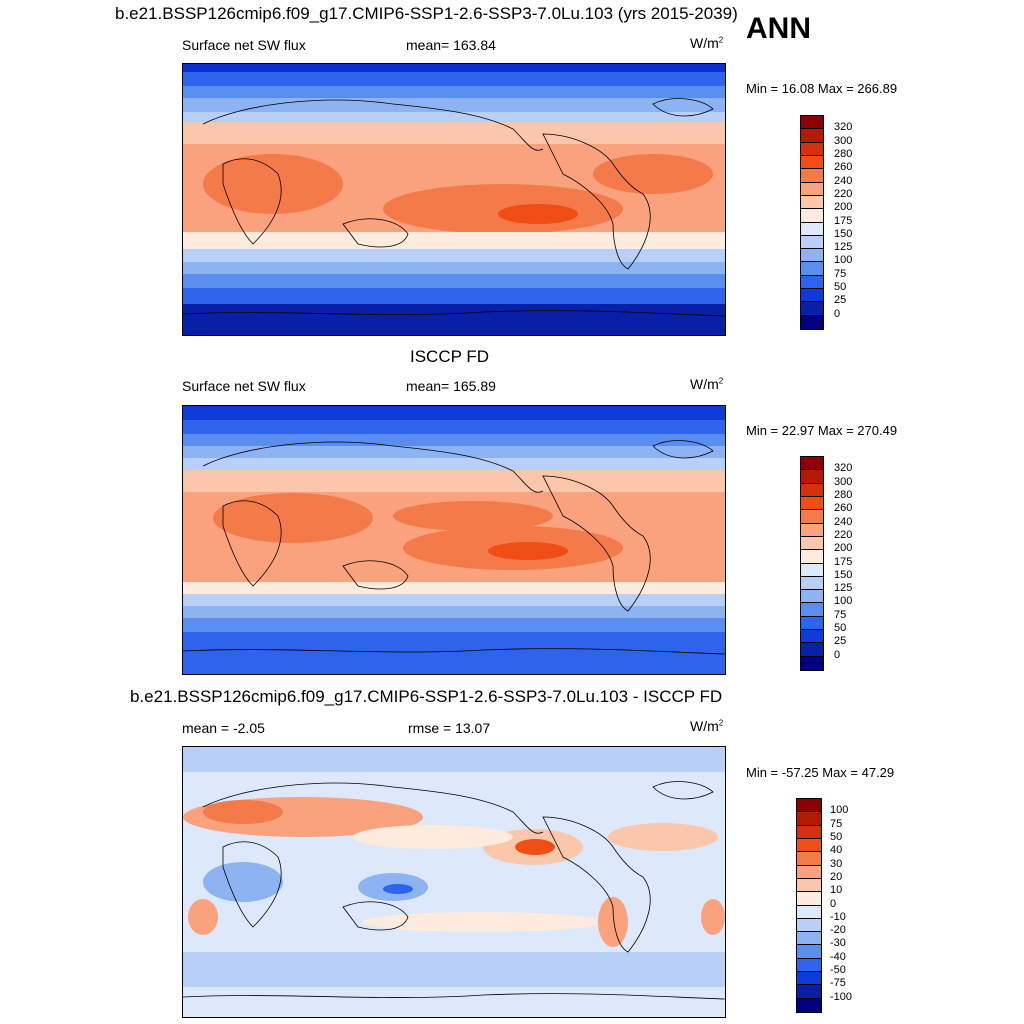  Describe the element at coordinates (838, 943) in the screenshot. I see `colorbar-tick-label: -30` at that location.